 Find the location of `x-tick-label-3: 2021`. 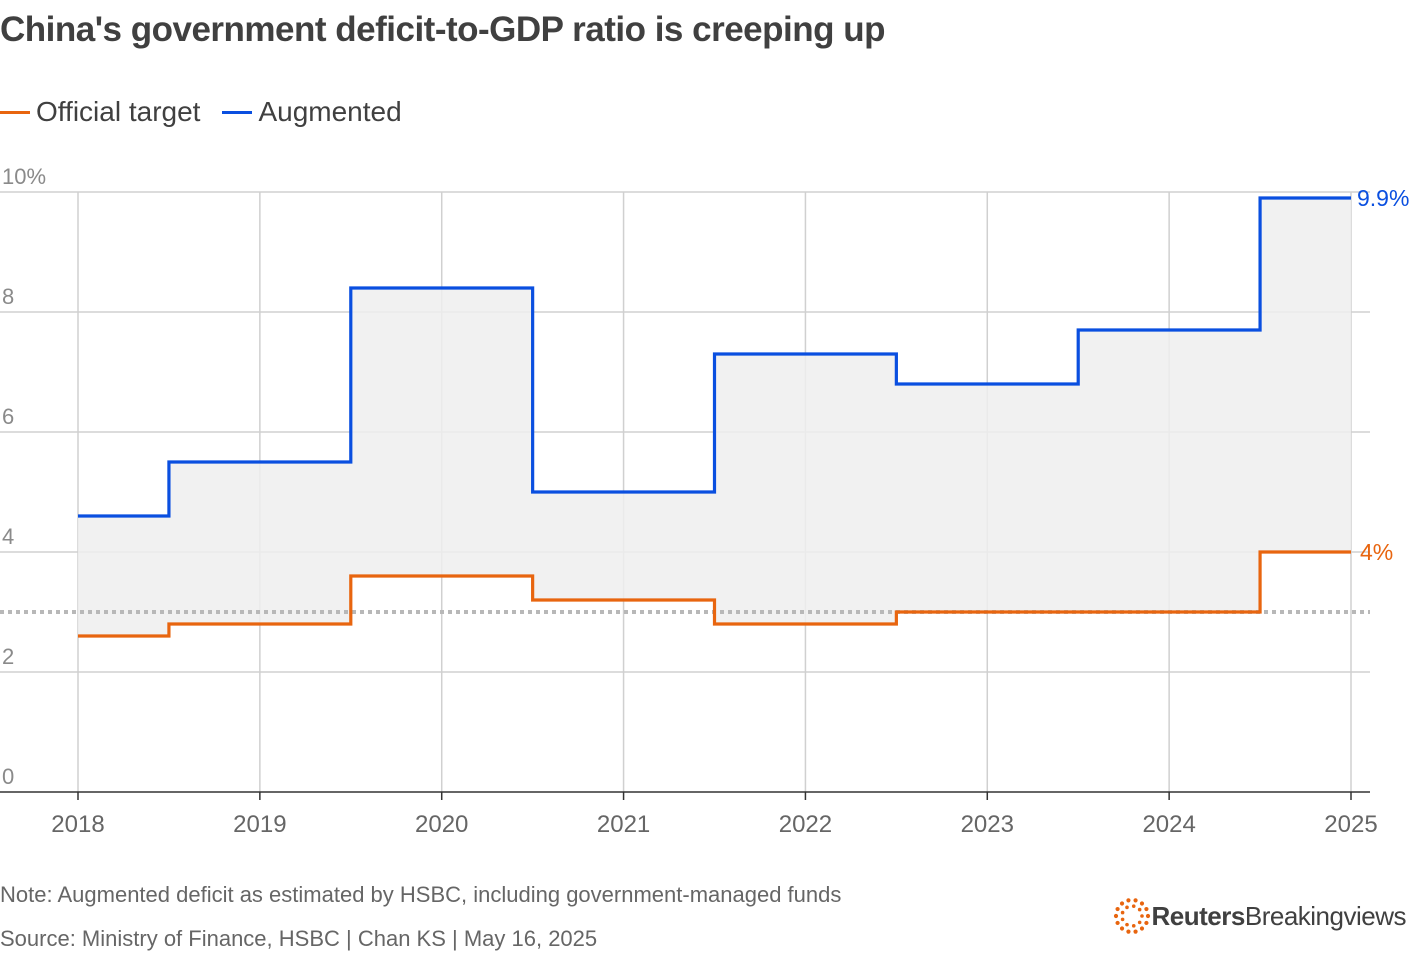

x-tick-label-3: 2021 is located at coordinates (623, 824).